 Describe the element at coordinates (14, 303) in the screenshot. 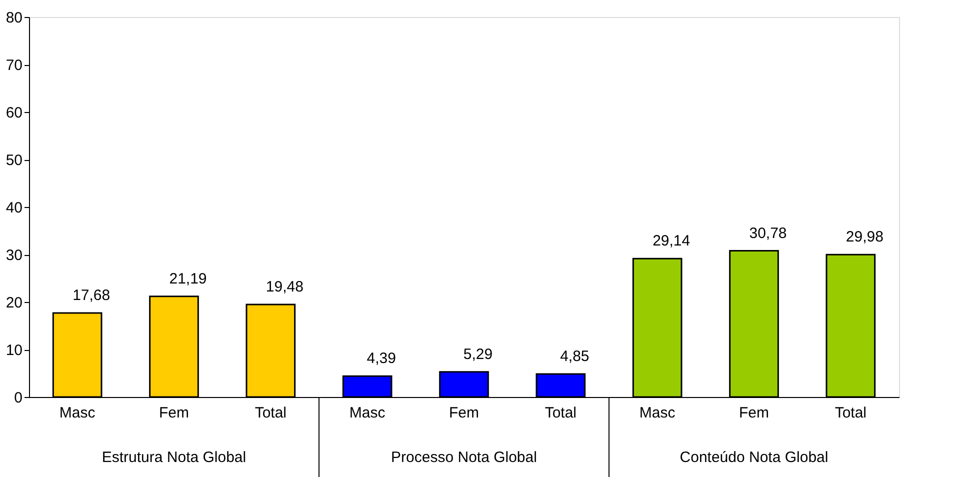

I see `y-tick-label: 20` at that location.